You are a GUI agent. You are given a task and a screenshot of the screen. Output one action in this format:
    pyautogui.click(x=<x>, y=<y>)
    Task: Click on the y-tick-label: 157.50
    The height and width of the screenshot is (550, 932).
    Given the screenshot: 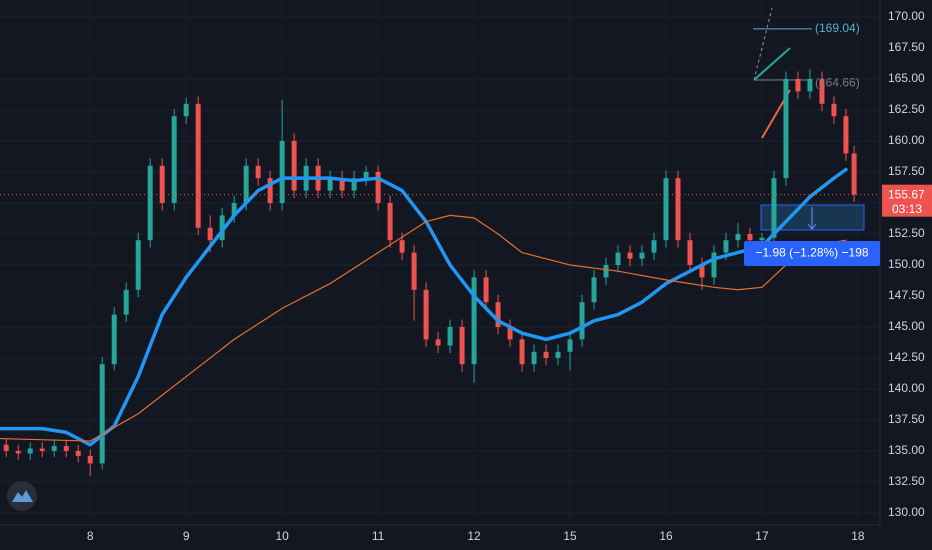 What is the action you would take?
    pyautogui.click(x=906, y=171)
    